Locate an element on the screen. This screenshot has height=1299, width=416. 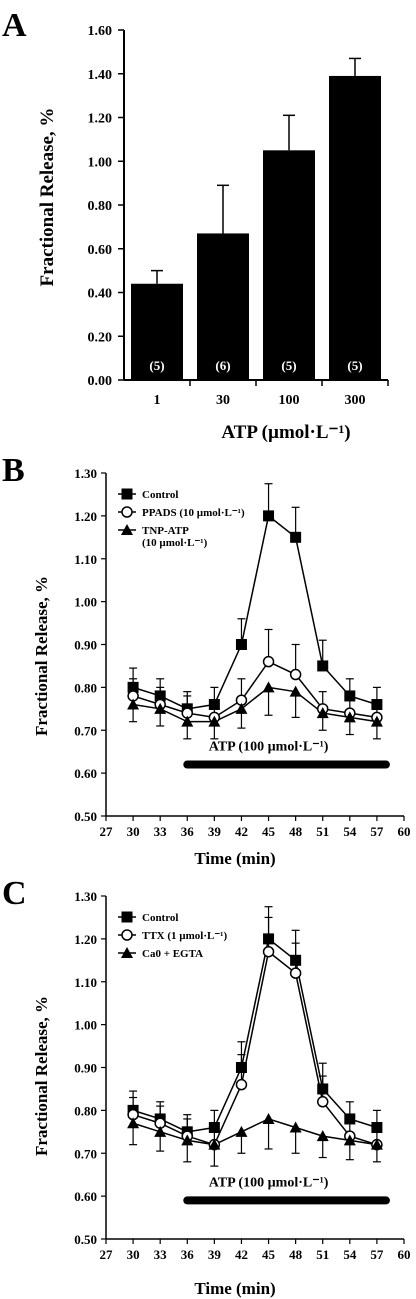
legend-label-c: TTX (1 µmol·L⁻¹) is located at coordinates (184, 936).